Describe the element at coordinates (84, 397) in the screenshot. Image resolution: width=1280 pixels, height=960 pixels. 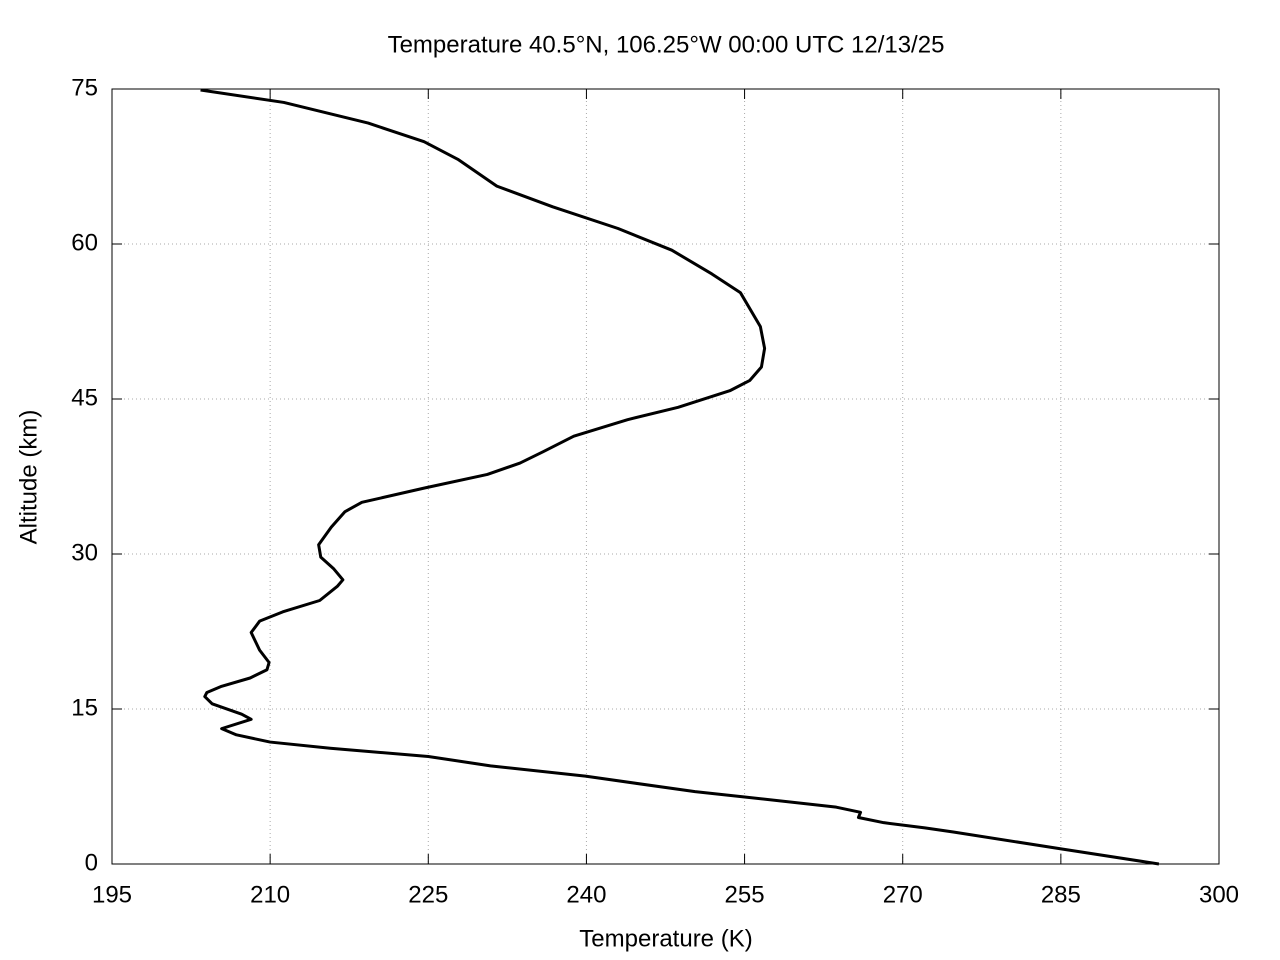
I see `y-tick-label: 45` at that location.